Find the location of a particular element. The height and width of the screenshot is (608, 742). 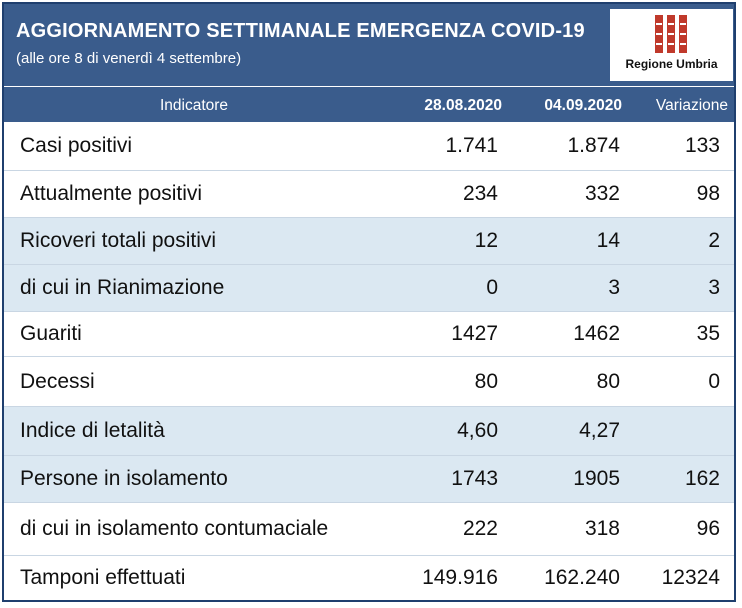

row-variation: 133 is located at coordinates (702, 145).